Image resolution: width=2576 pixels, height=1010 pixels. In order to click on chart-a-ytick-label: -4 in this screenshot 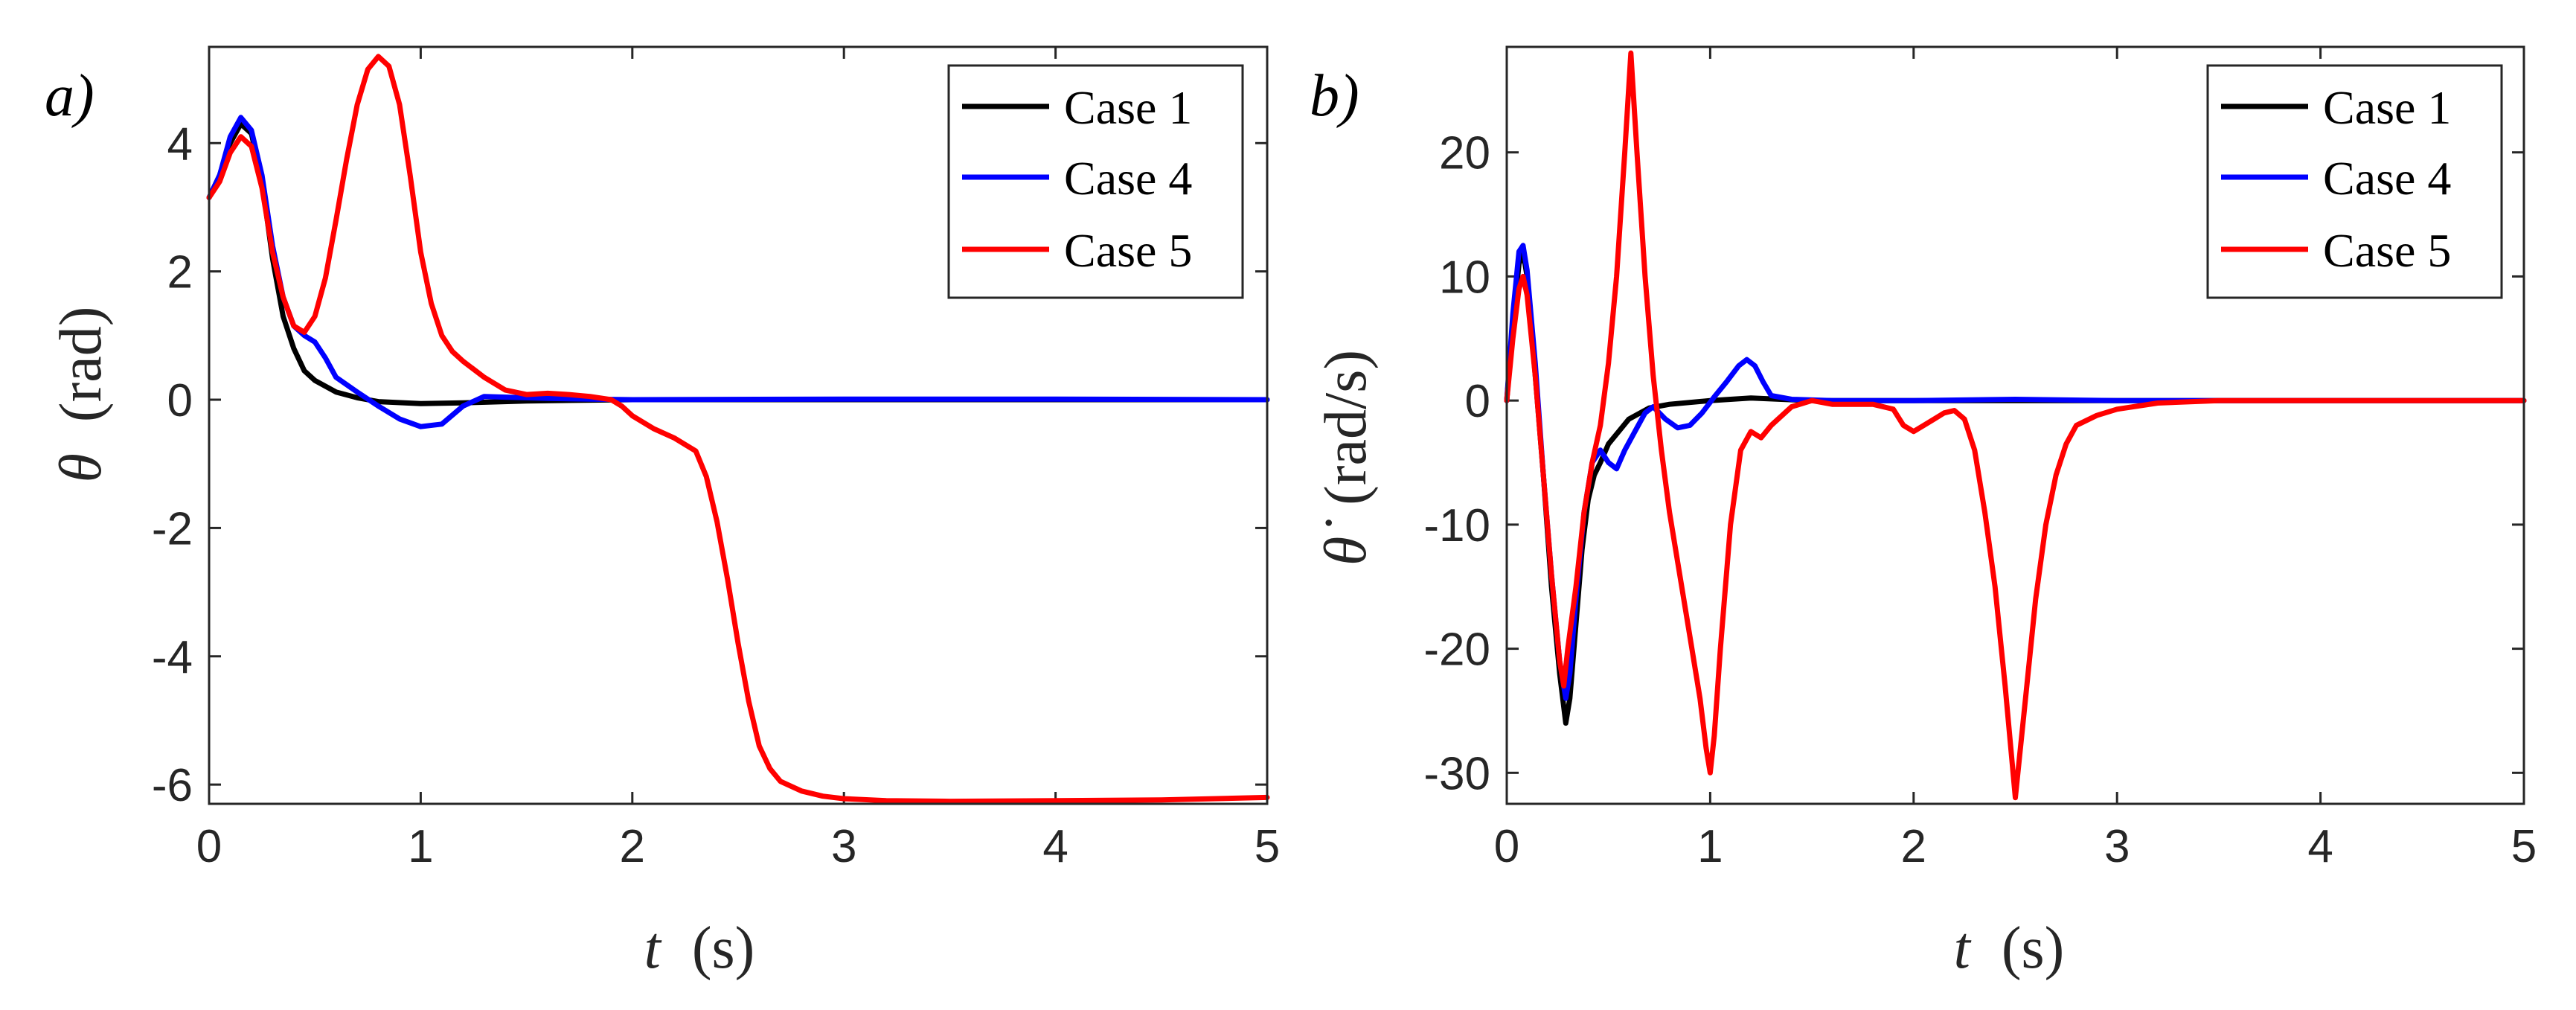, I will do `click(172, 658)`.